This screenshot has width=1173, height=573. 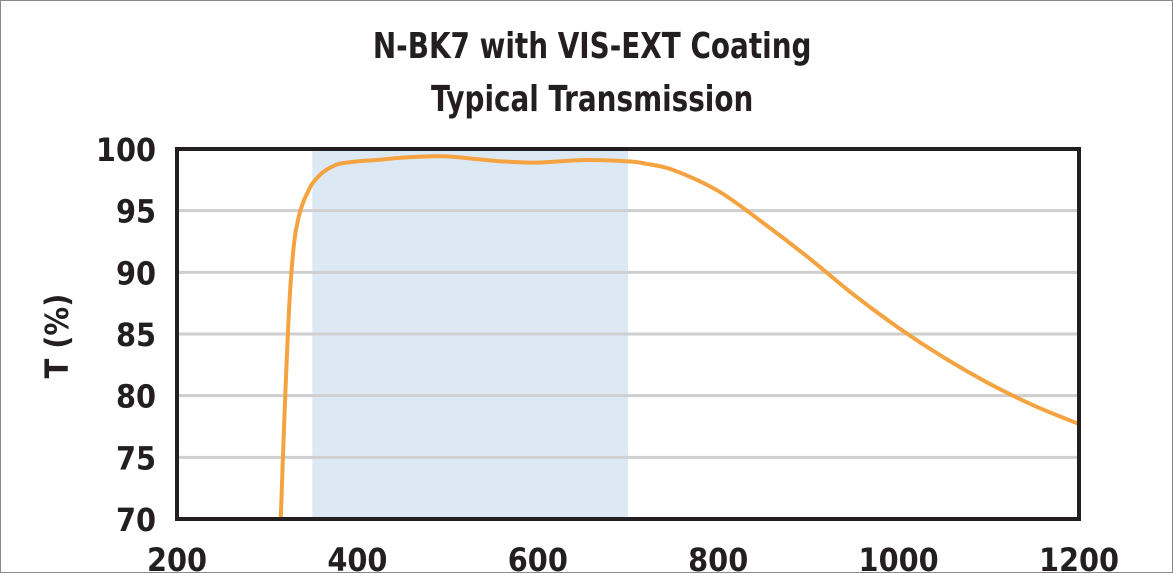 What do you see at coordinates (899, 557) in the screenshot?
I see `x-tick-label-1000: 1000` at bounding box center [899, 557].